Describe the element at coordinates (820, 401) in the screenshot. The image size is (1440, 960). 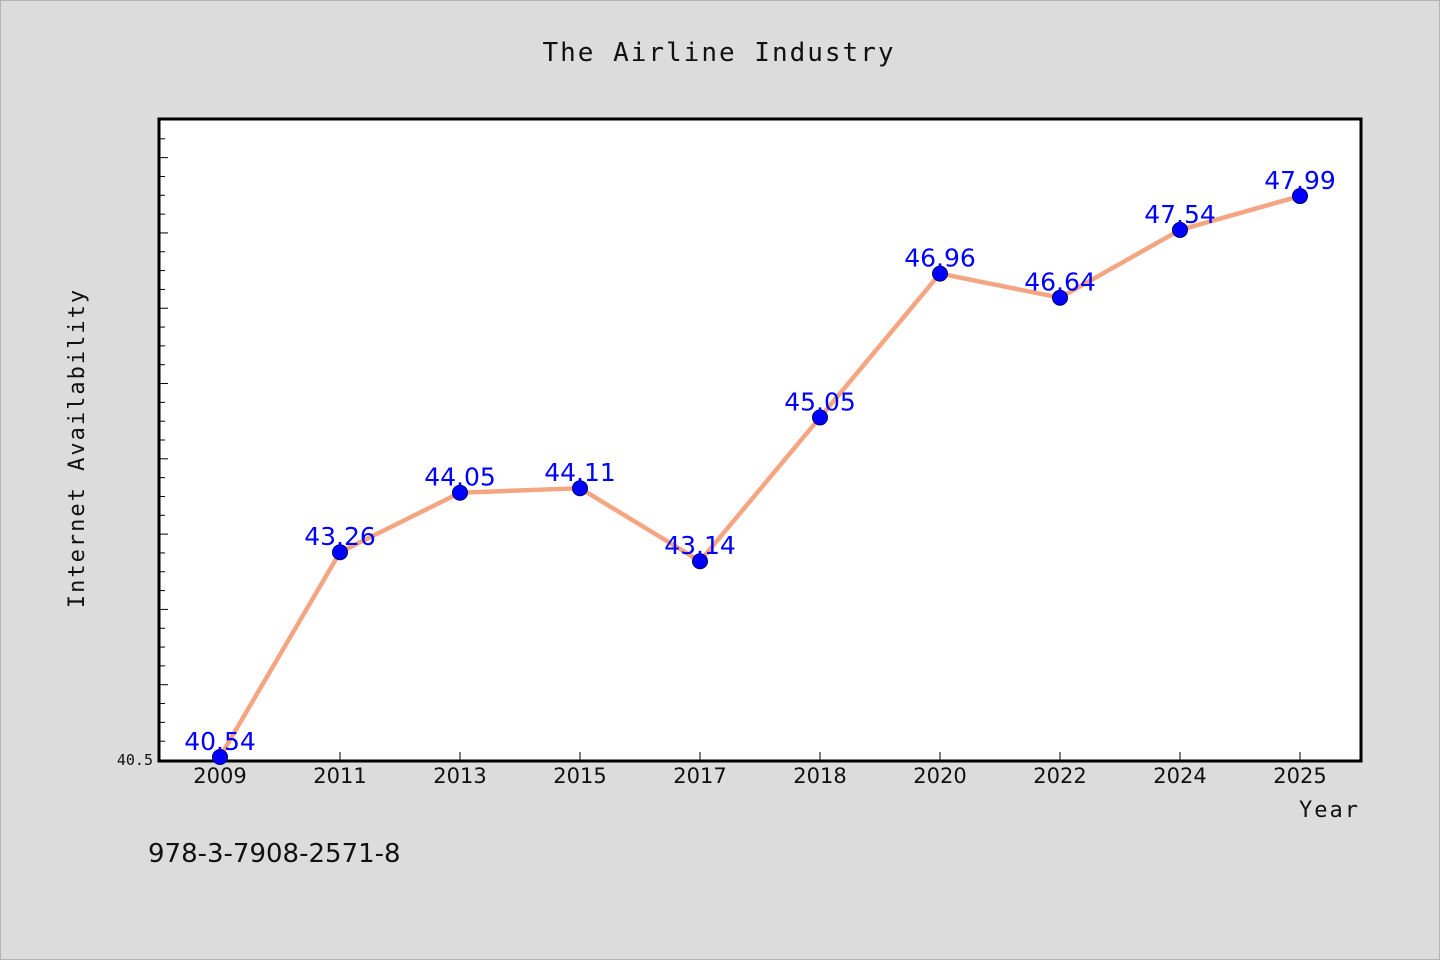
I see `data-label: 45.05` at that location.